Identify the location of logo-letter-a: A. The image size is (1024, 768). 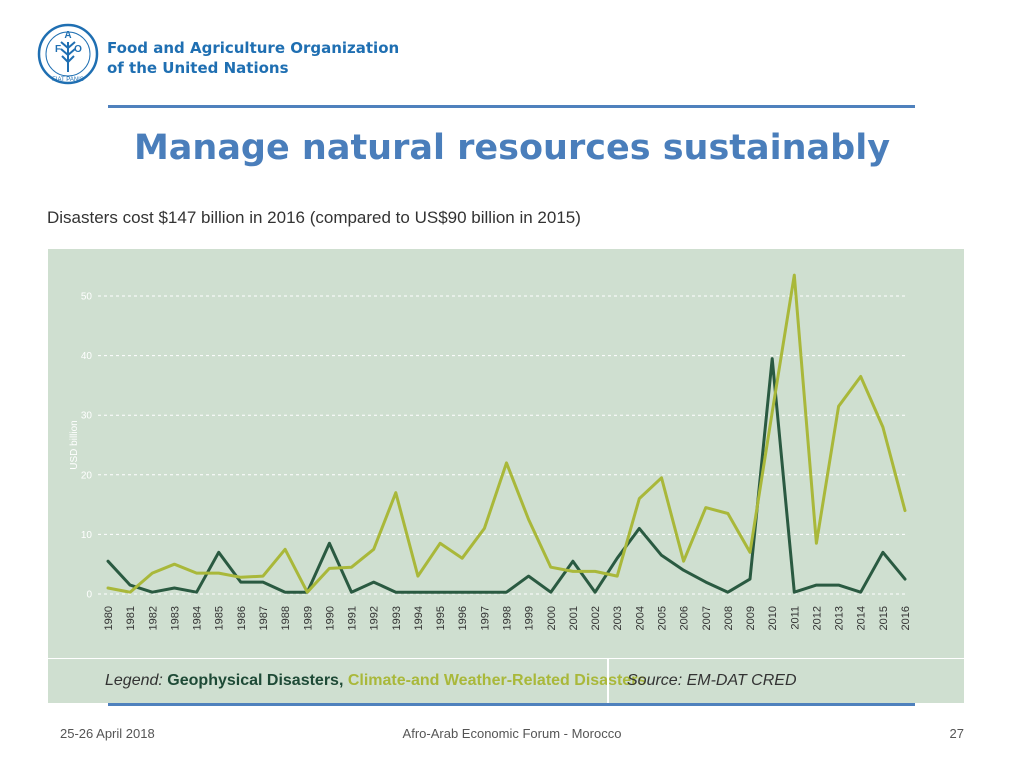
(67, 35).